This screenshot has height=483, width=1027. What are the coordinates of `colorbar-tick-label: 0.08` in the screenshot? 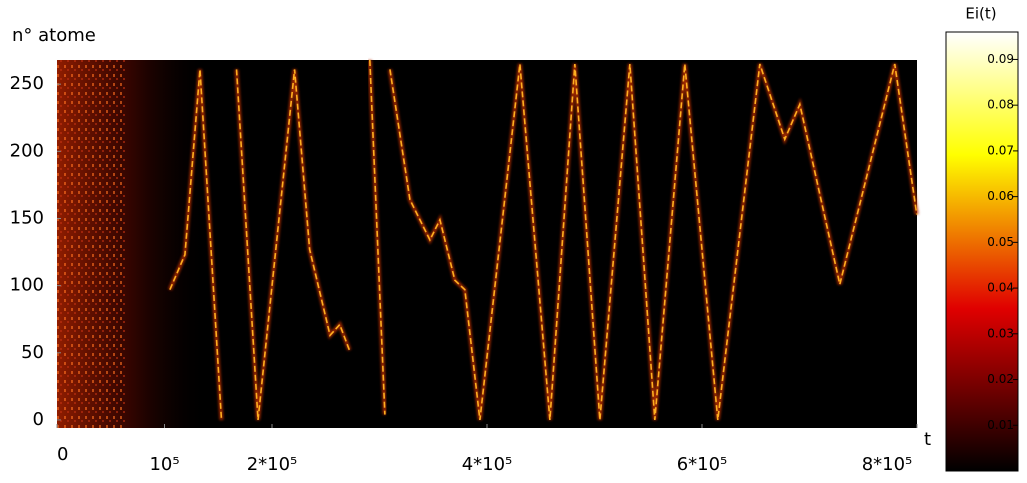 It's located at (1000, 105).